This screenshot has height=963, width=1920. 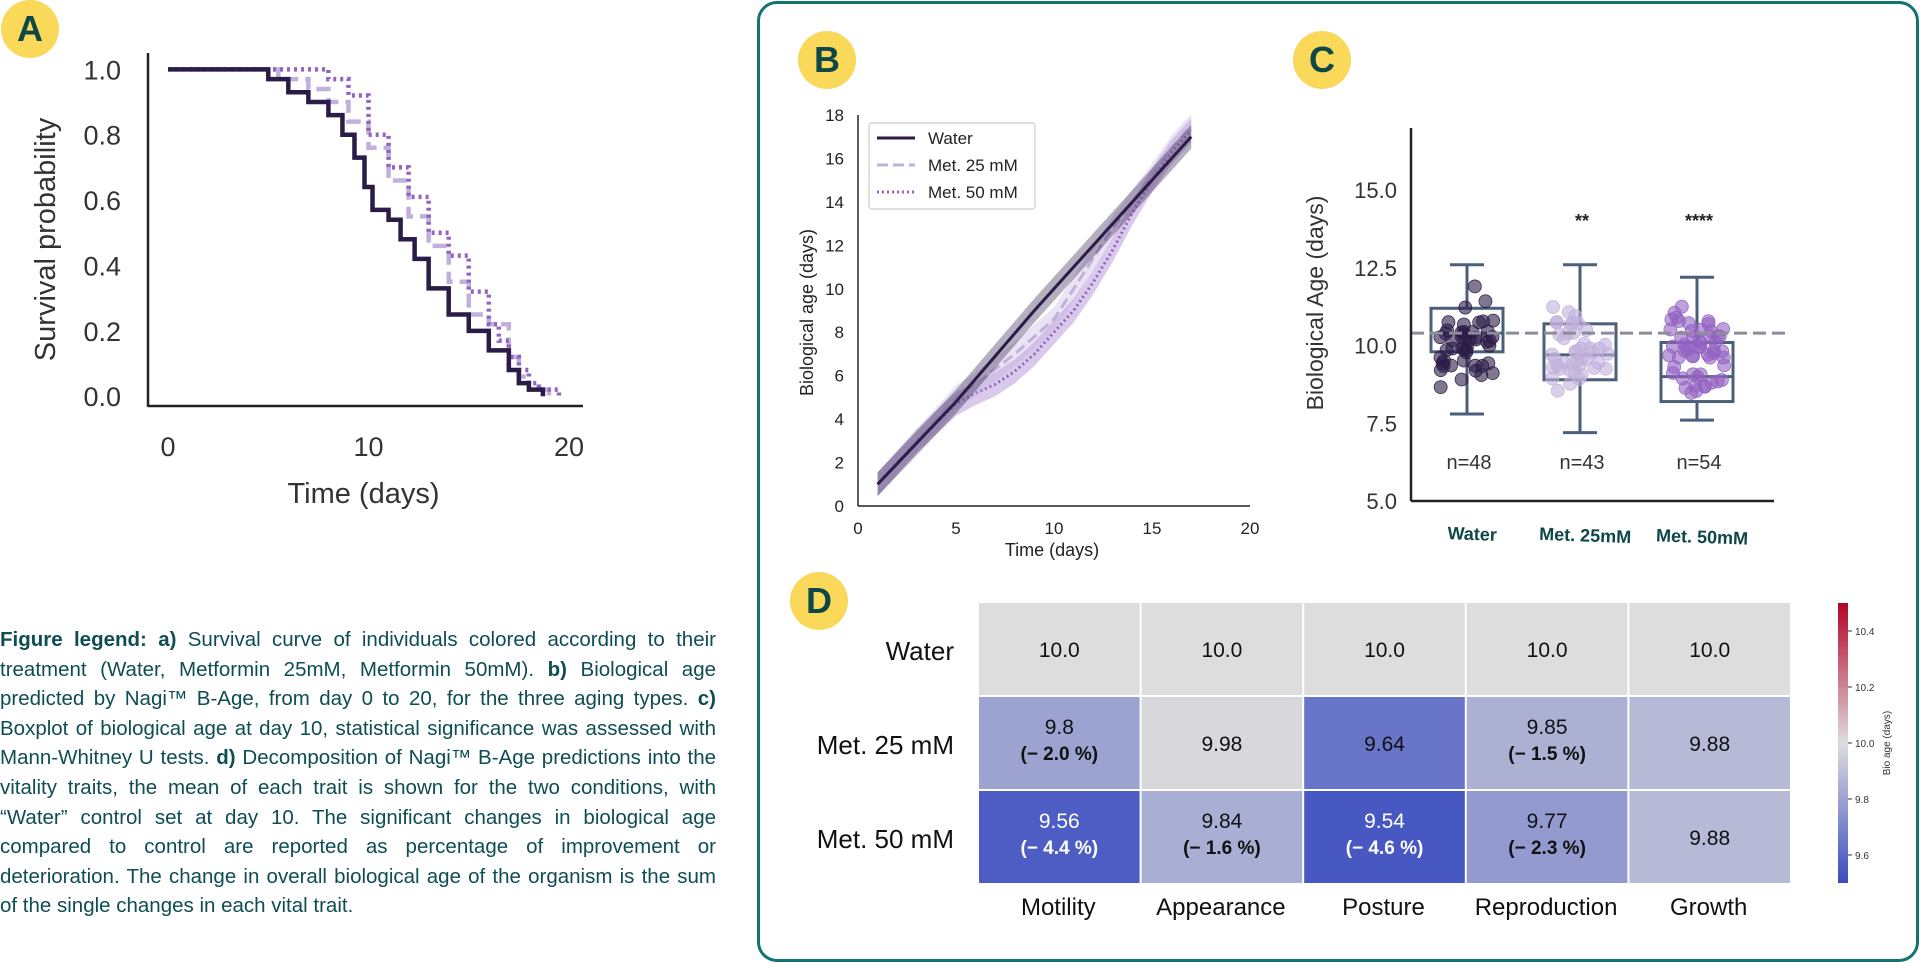 I want to click on heatmap-column-label: Reproduction, so click(x=1546, y=907).